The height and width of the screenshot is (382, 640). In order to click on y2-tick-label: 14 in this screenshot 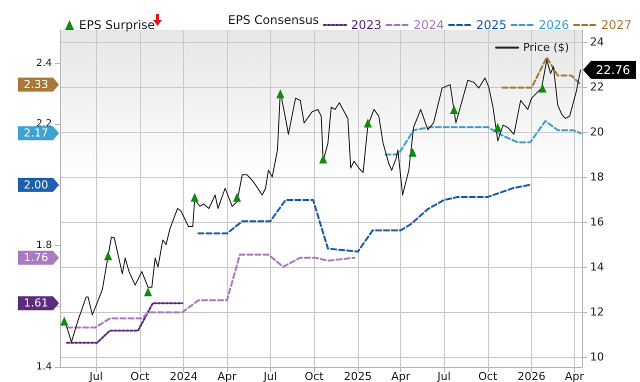, I will do `click(597, 267)`.